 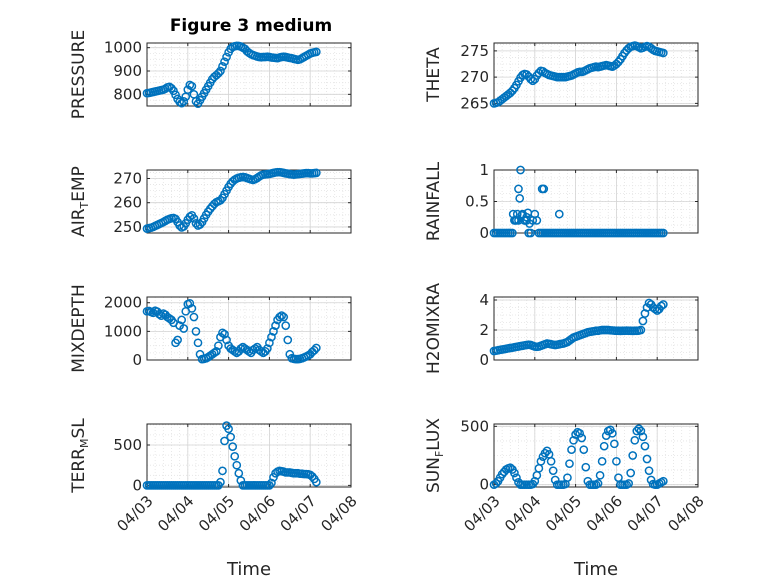 What do you see at coordinates (477, 202) in the screenshot?
I see `y-tick-label: 0.5` at bounding box center [477, 202].